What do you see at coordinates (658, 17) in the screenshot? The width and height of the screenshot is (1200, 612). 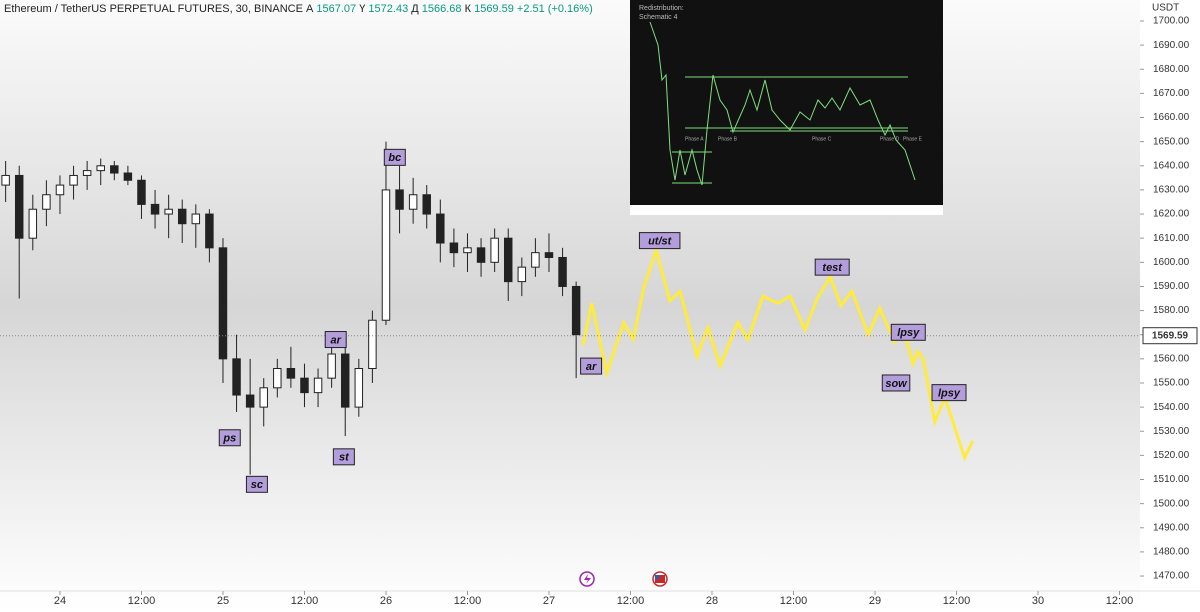 I see `inset-title: Schematic 4` at bounding box center [658, 17].